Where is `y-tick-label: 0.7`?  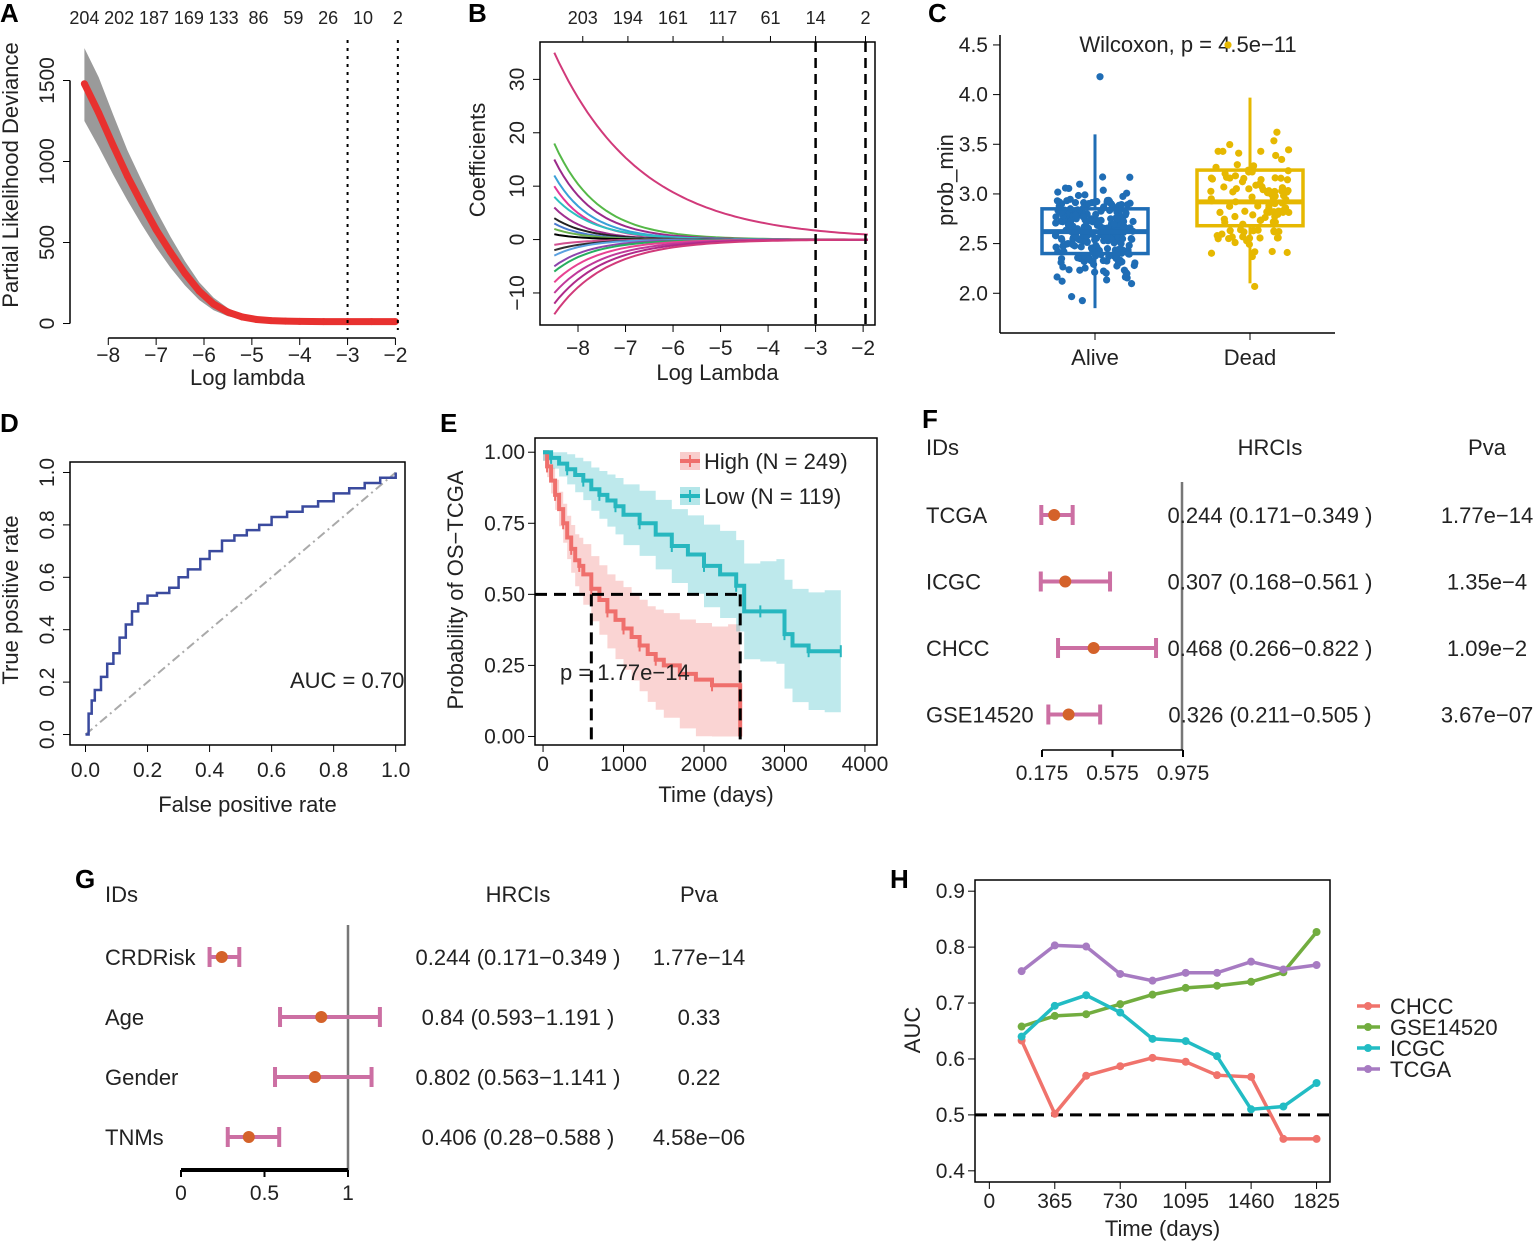 y-tick-label: 0.7 is located at coordinates (950, 1003).